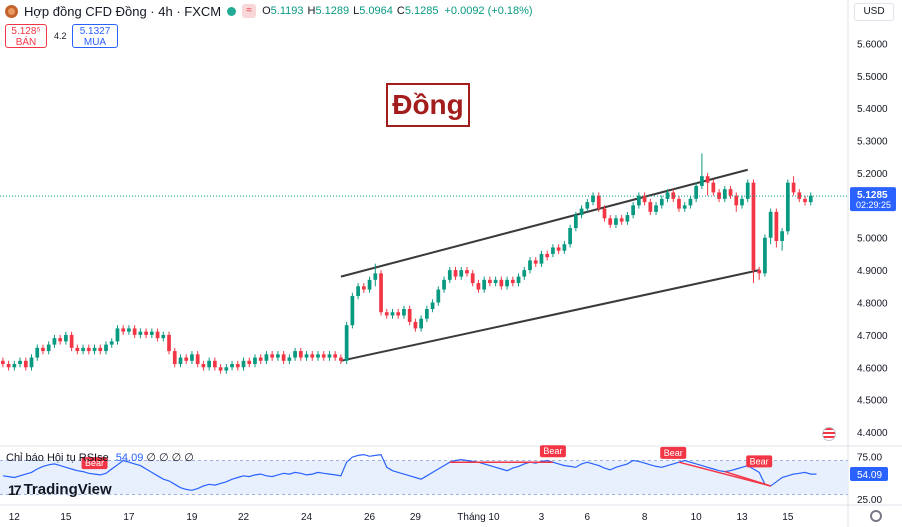 The image size is (902, 527). I want to click on sell-button: 5.128⁵ BÁN, so click(26, 36).